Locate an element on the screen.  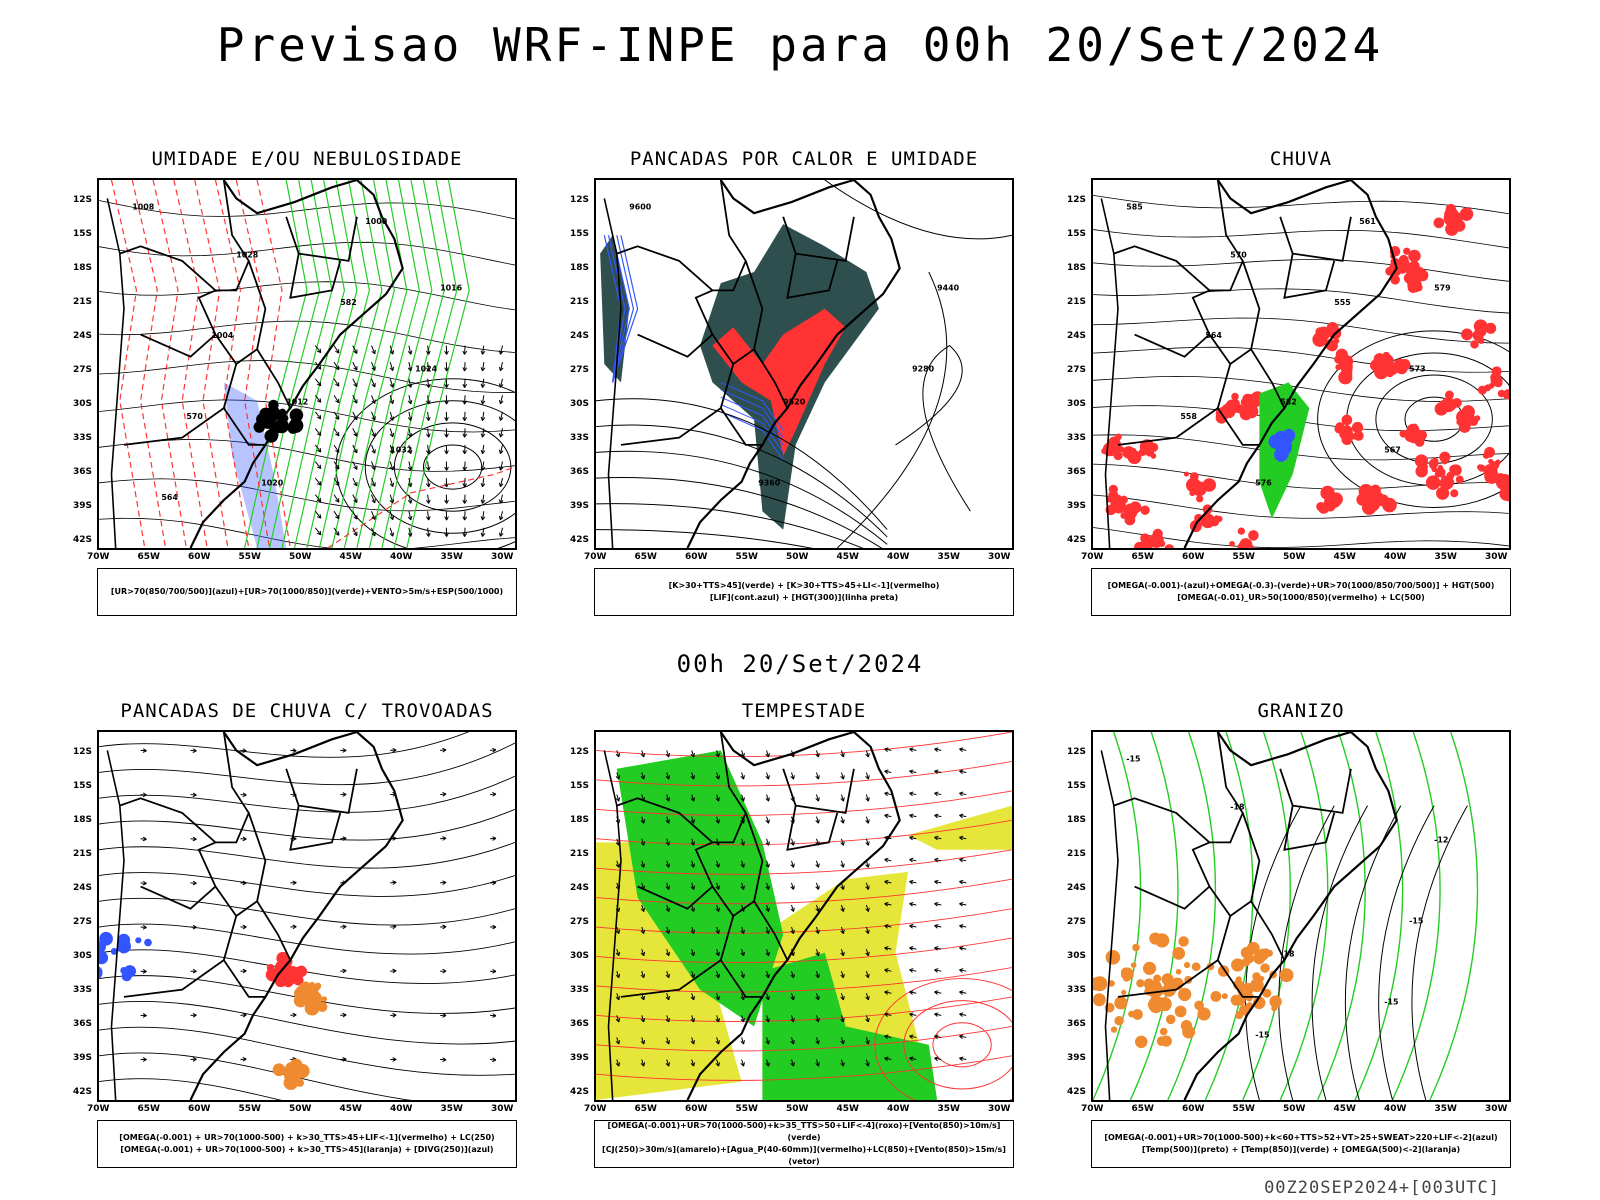
contour-value-label: 9280 is located at coordinates (923, 368).